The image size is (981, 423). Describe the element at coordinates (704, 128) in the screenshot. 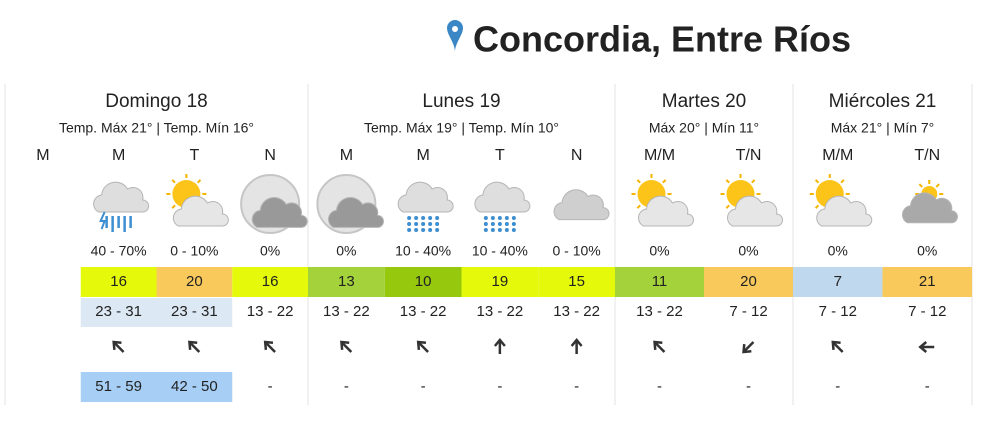

I see `day-summary: Máx 20° | Mín 11°` at that location.